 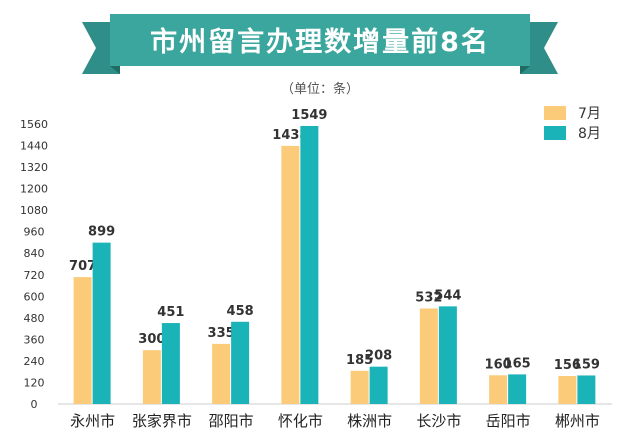 I want to click on y-tick-label: 360, so click(x=34, y=339).